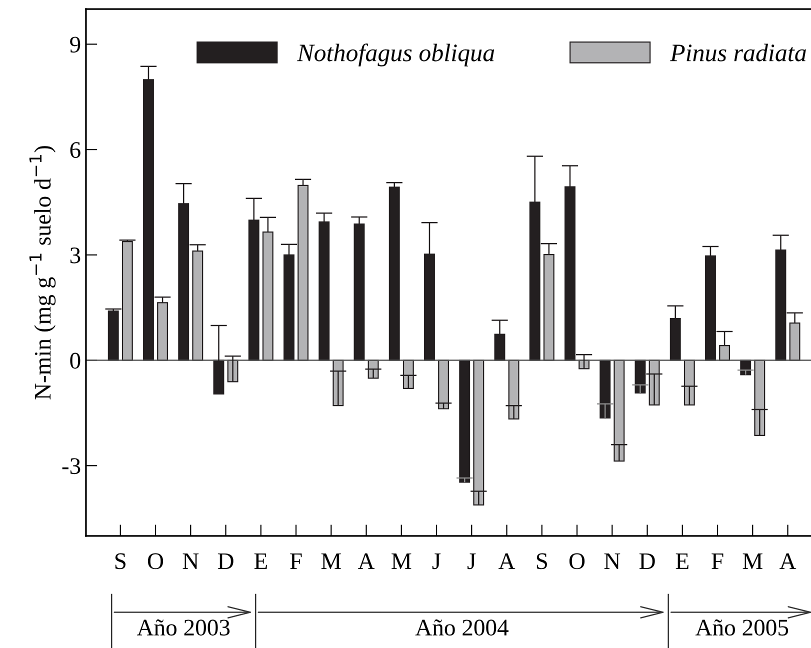  I want to click on y-tick-label: 9, so click(75, 44).